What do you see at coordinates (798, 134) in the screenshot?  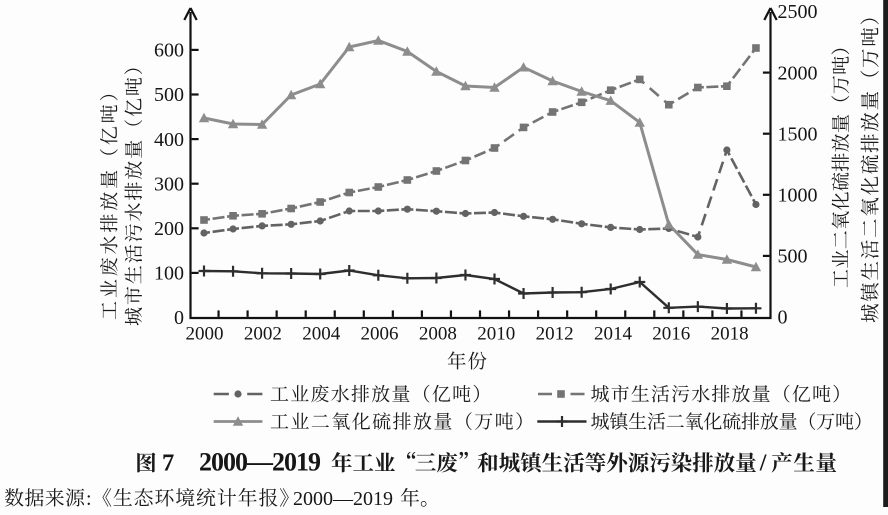 I see `svg-text: 1500` at bounding box center [798, 134].